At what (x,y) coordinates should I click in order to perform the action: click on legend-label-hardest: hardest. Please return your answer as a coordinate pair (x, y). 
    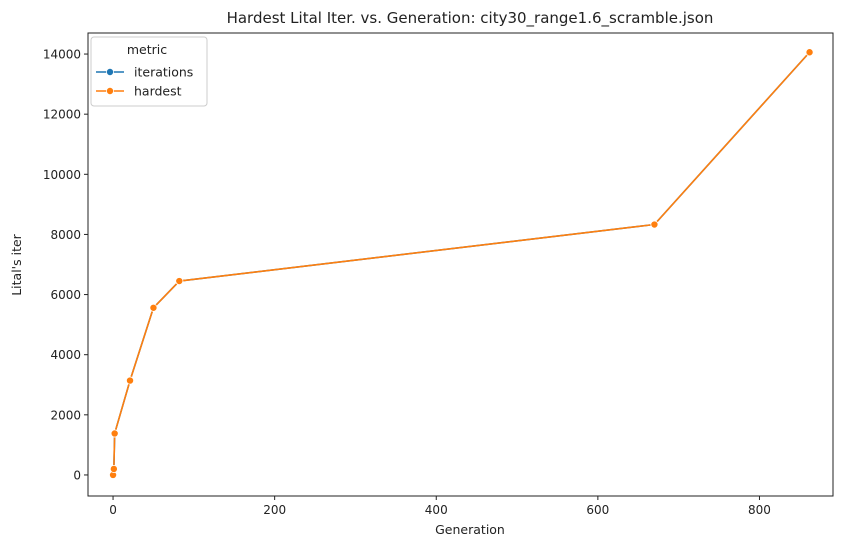
    Looking at the image, I should click on (158, 91).